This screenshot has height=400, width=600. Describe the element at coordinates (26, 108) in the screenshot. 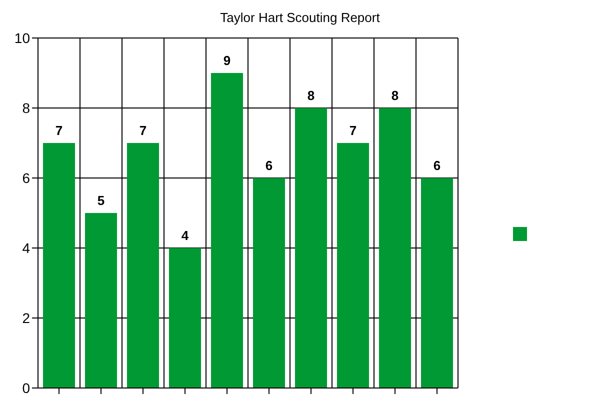

I see `y-tick-label: 8` at that location.